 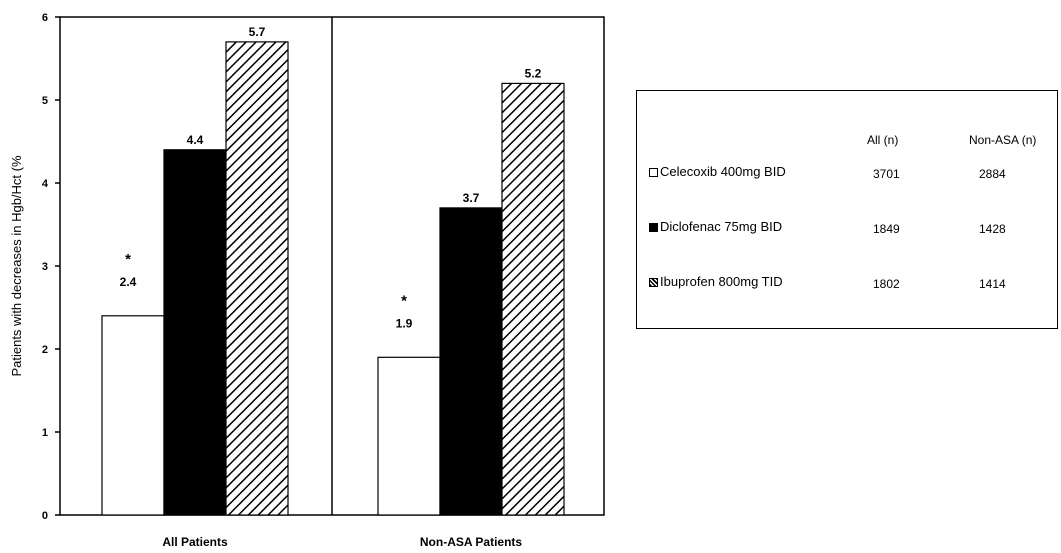 I want to click on bar-diclofenac-nonasa, so click(x=471, y=361).